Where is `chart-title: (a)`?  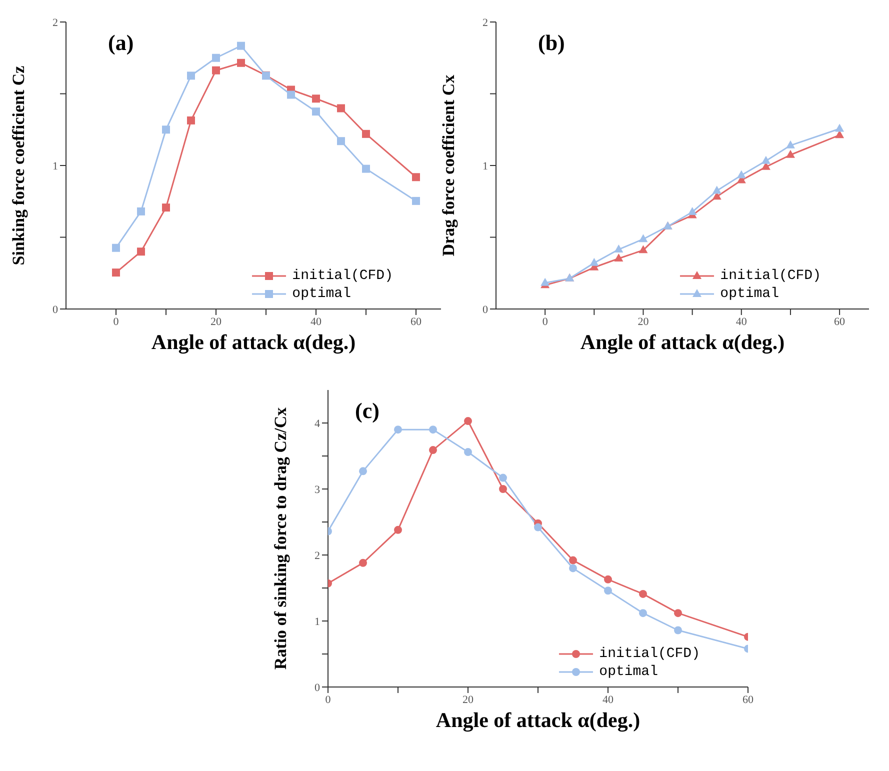 chart-title: (a) is located at coordinates (121, 43).